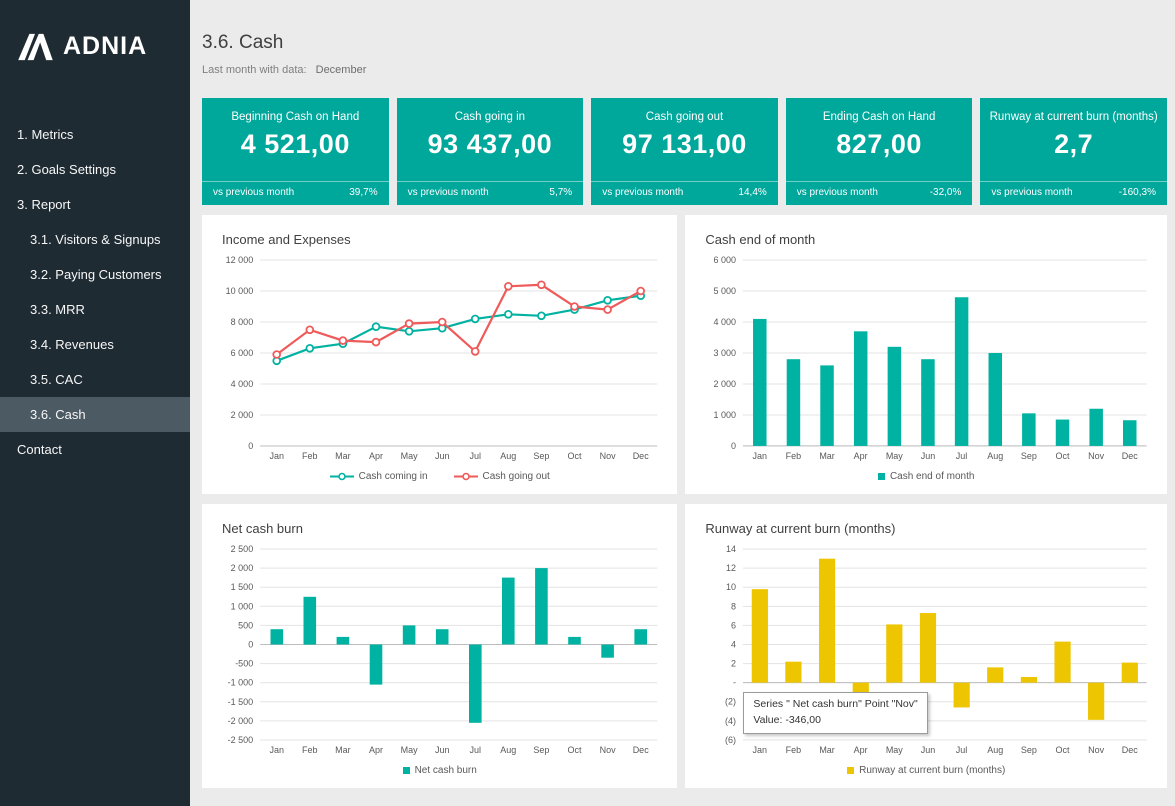  I want to click on chart-legend: Cash end of month, so click(926, 476).